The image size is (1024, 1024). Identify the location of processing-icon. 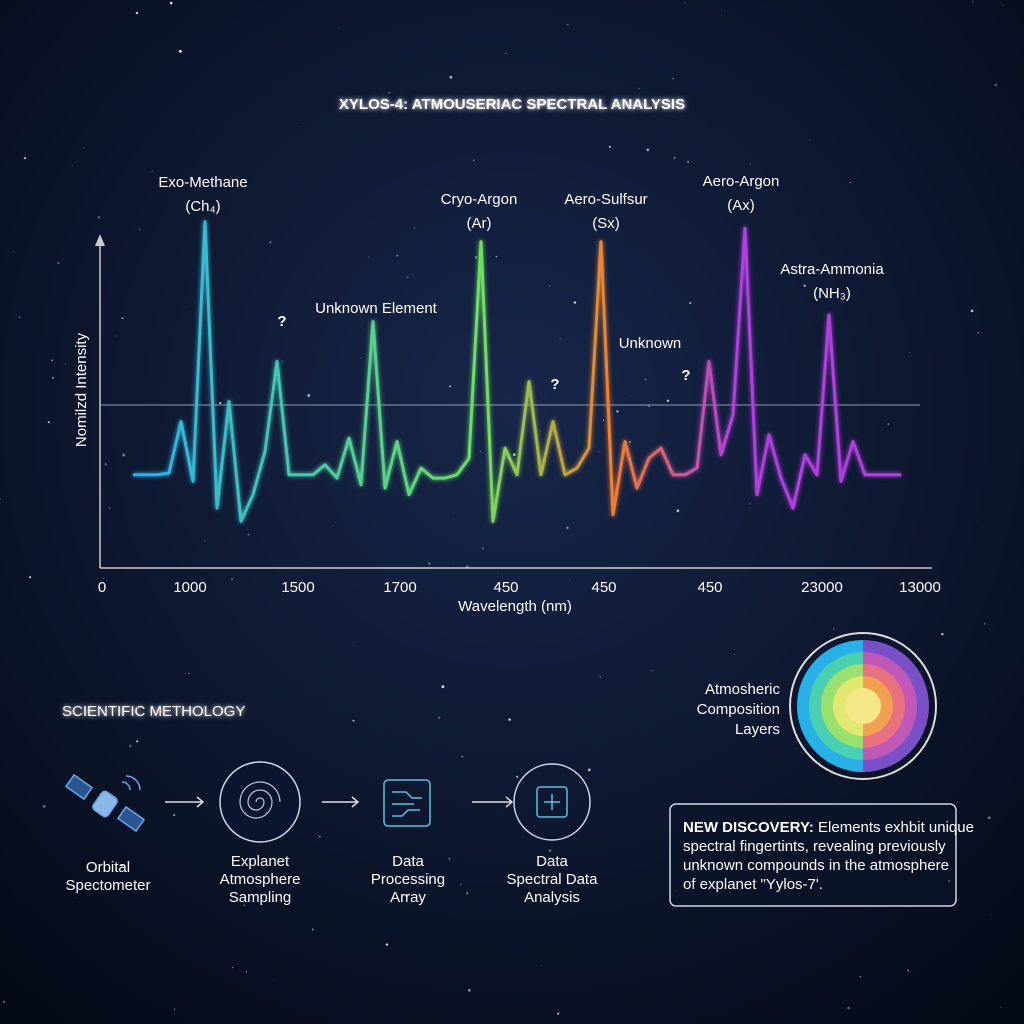
(407, 803).